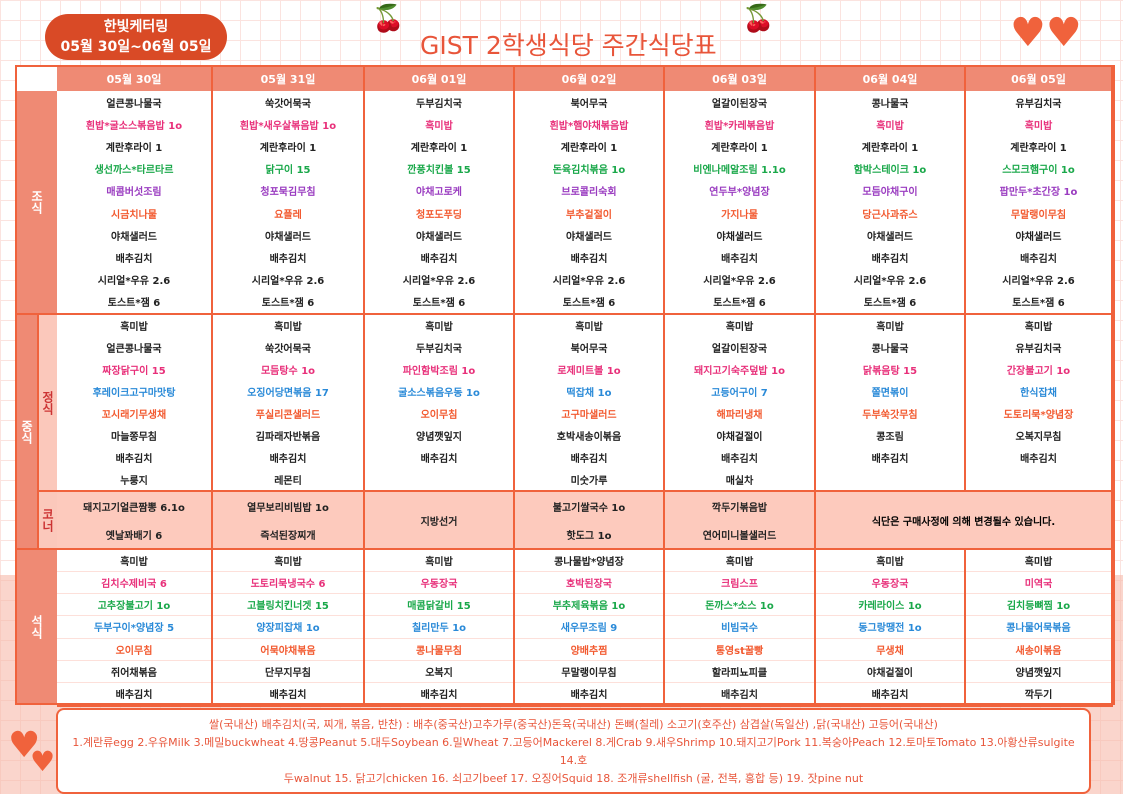 This screenshot has height=794, width=1123. I want to click on menu-item: 얼큰콩나물국, so click(134, 104).